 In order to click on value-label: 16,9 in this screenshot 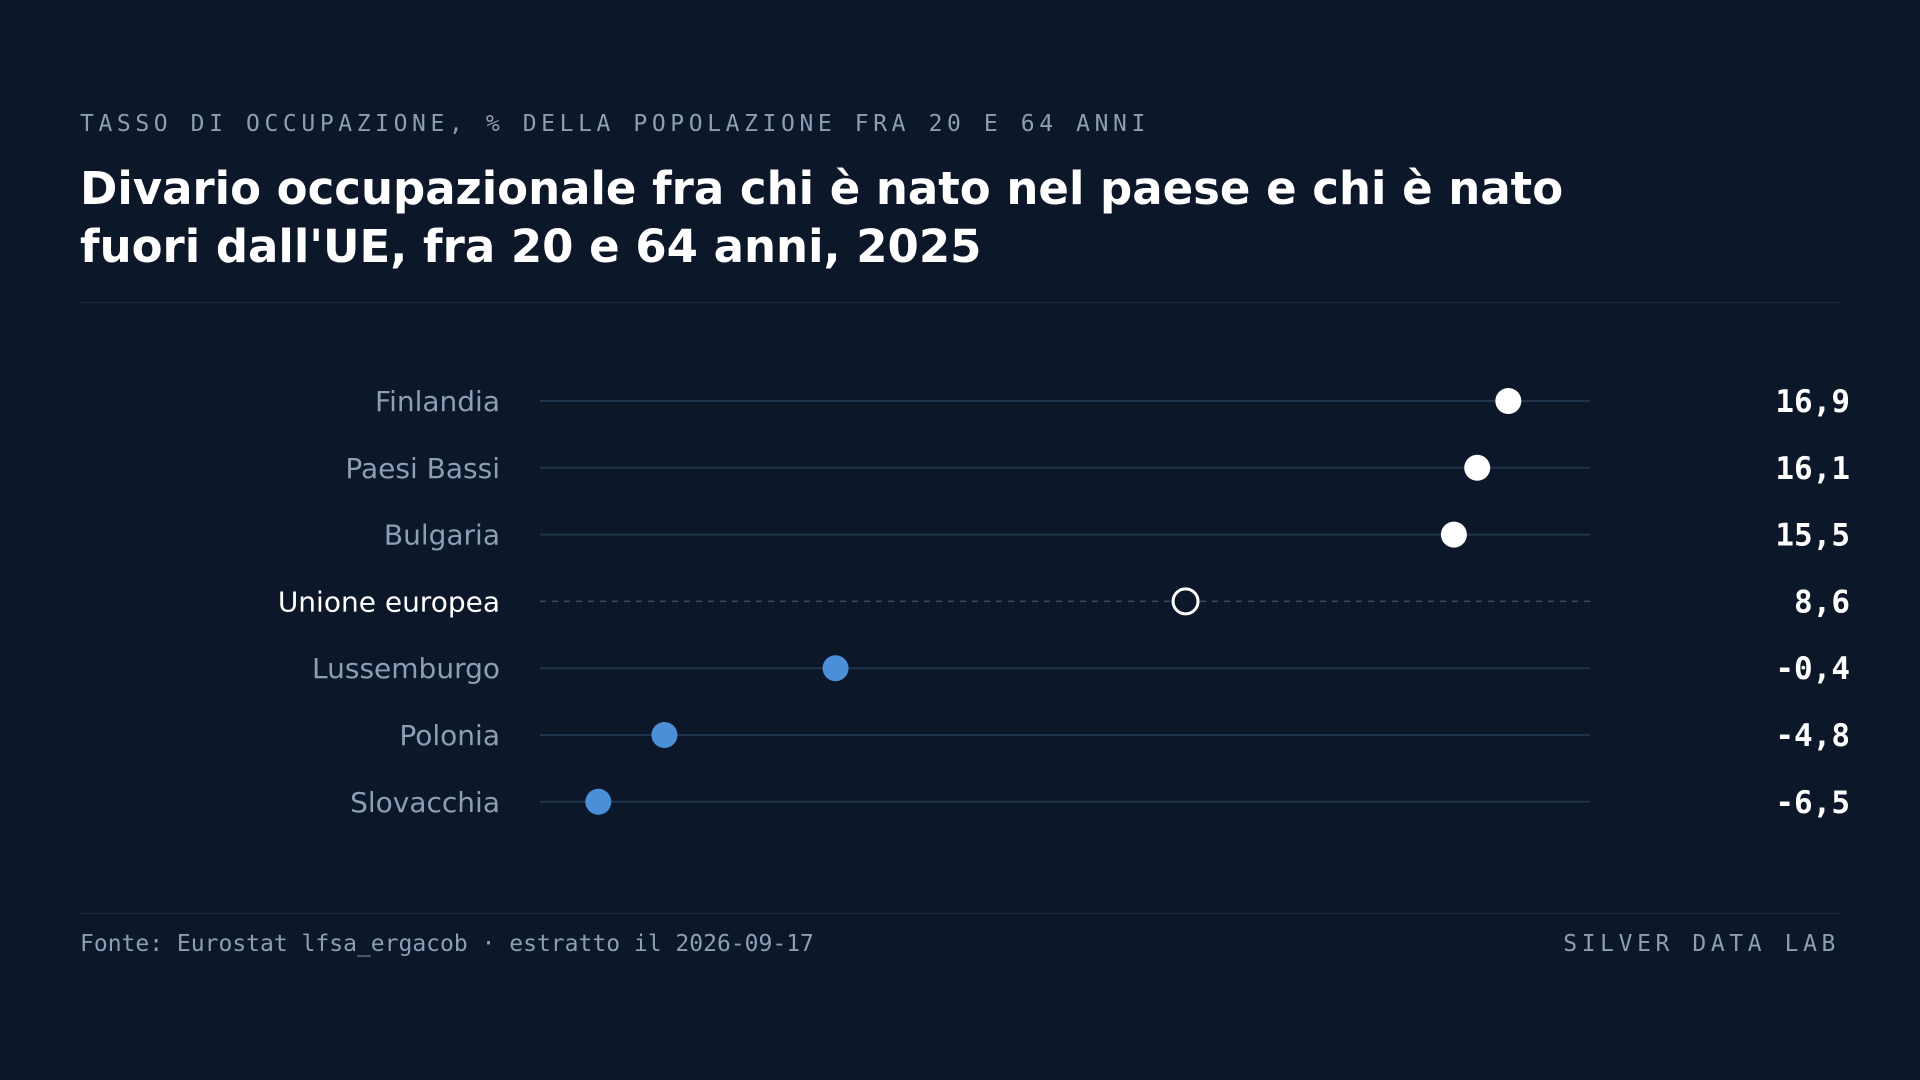, I will do `click(1812, 402)`.